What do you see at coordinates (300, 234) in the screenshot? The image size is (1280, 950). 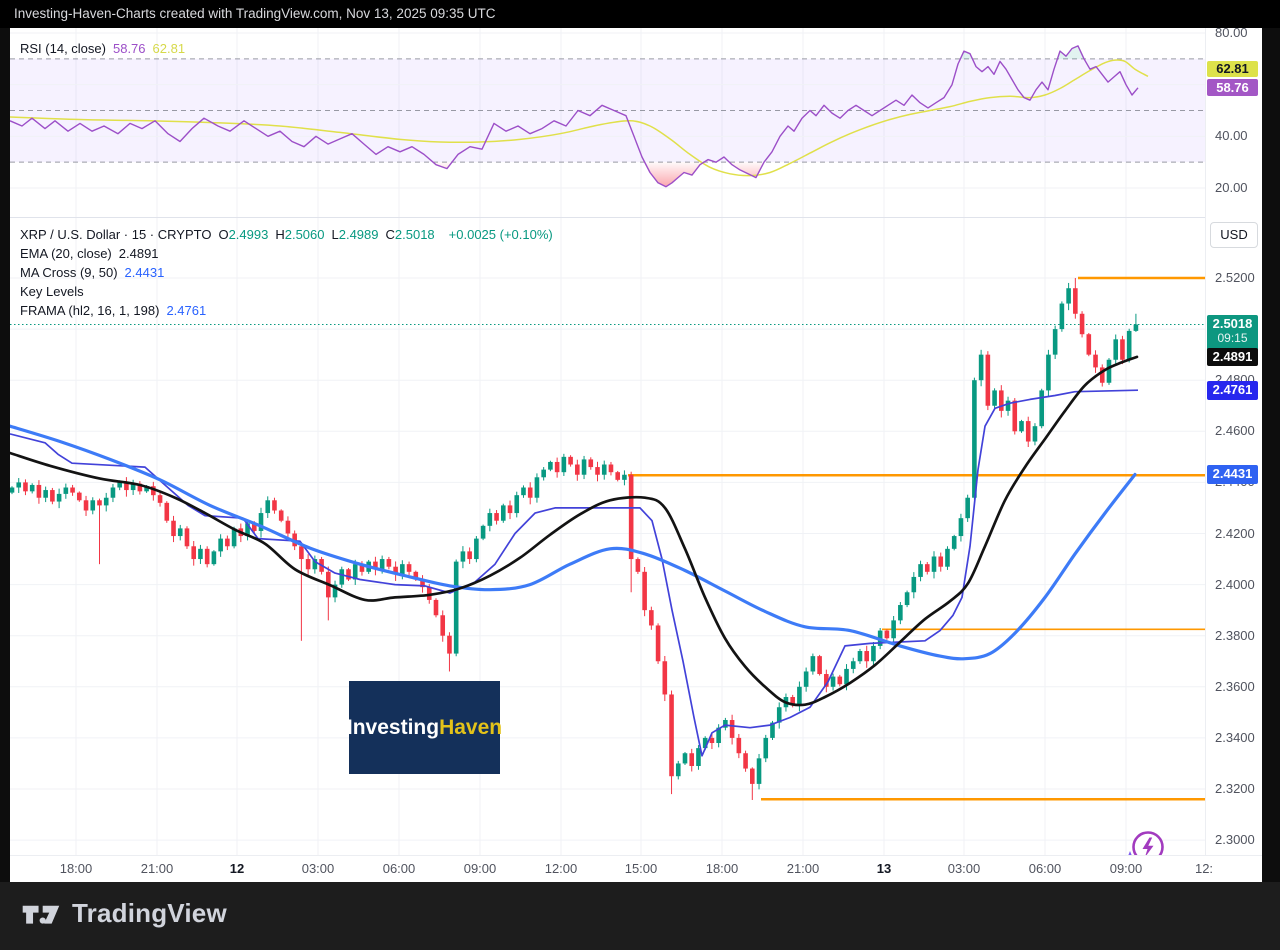 I see `ohlc-item: H2.5060` at bounding box center [300, 234].